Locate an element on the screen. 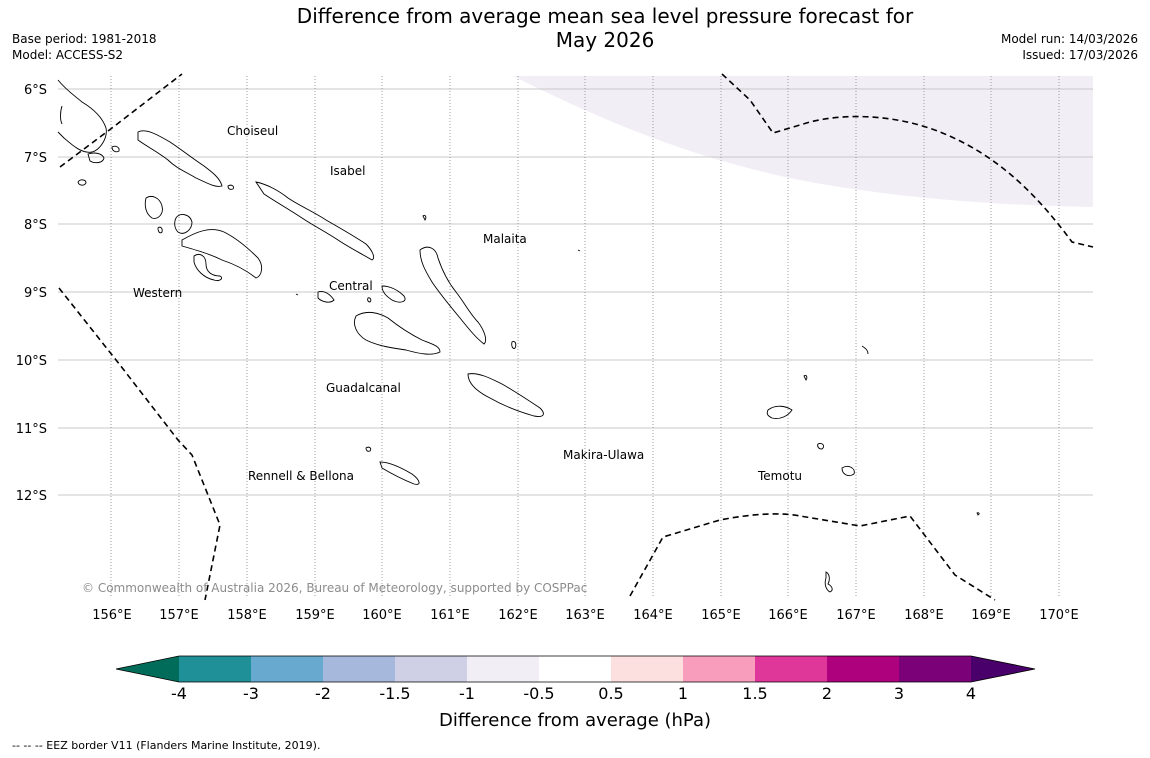 This screenshot has width=1150, height=758. colorbar-tick: -3 is located at coordinates (251, 693).